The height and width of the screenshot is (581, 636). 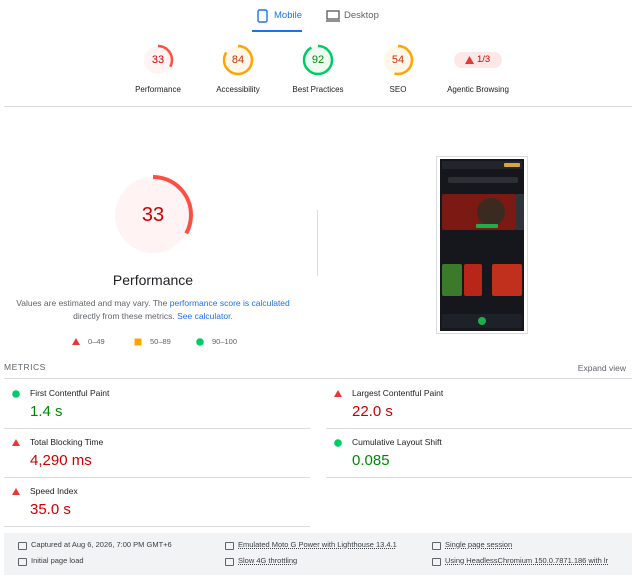 What do you see at coordinates (160, 341) in the screenshot?
I see `legend-label: 50–89` at bounding box center [160, 341].